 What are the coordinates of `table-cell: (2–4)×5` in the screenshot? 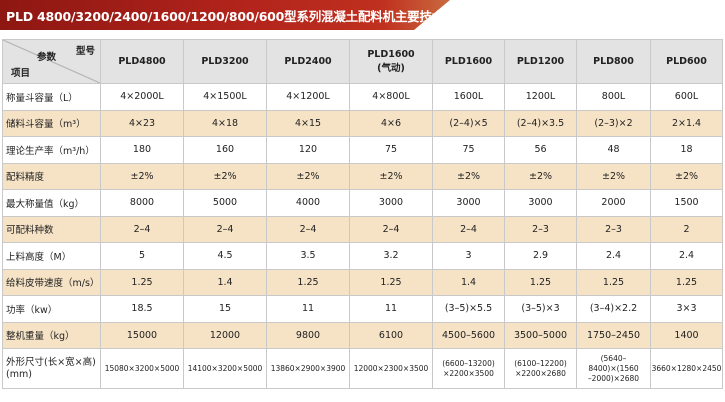 It's located at (468, 123).